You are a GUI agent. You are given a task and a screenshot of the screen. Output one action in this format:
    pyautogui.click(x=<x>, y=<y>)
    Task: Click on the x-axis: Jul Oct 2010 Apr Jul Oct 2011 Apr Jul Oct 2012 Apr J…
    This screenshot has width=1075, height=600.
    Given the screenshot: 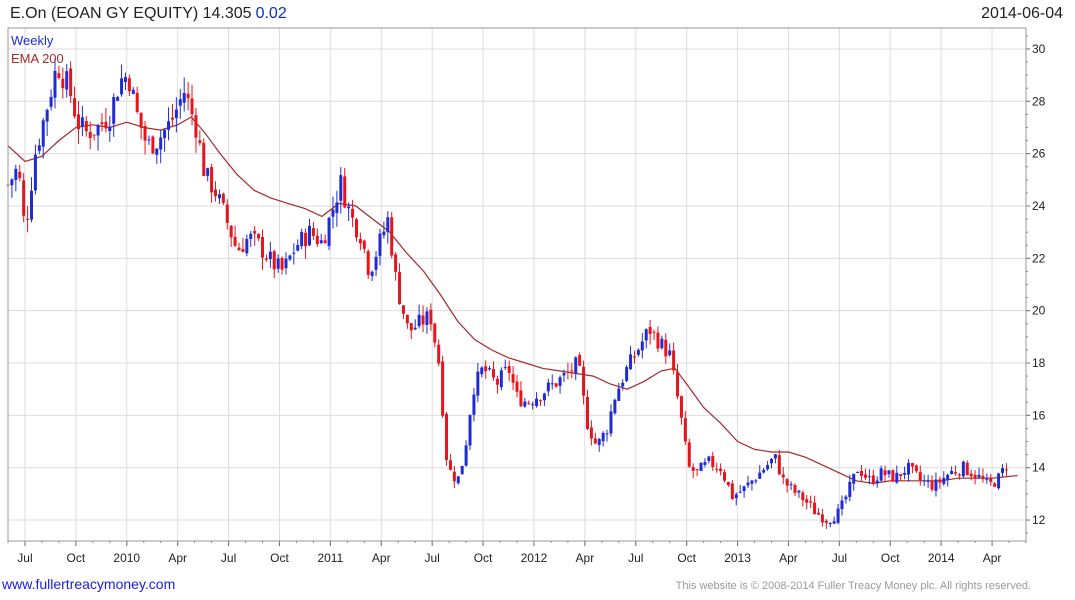 What is the action you would take?
    pyautogui.click(x=517, y=553)
    